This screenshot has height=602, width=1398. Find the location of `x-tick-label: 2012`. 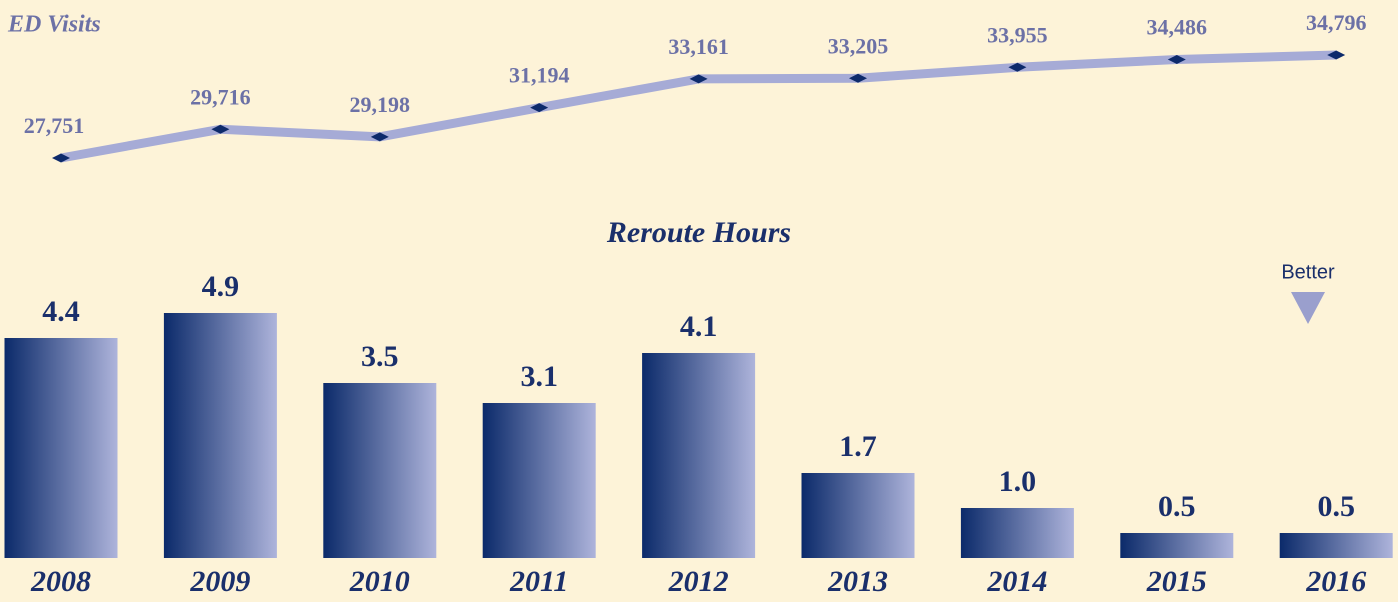

x-tick-label: 2012 is located at coordinates (698, 581).